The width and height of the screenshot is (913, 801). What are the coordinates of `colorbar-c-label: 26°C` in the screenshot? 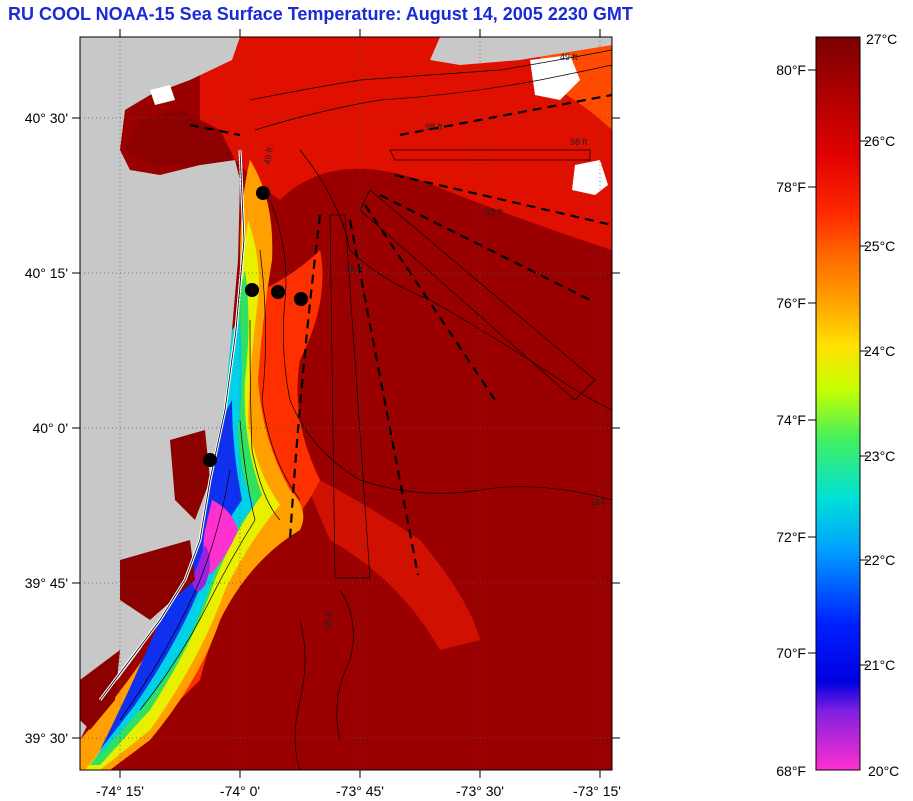 It's located at (879, 141).